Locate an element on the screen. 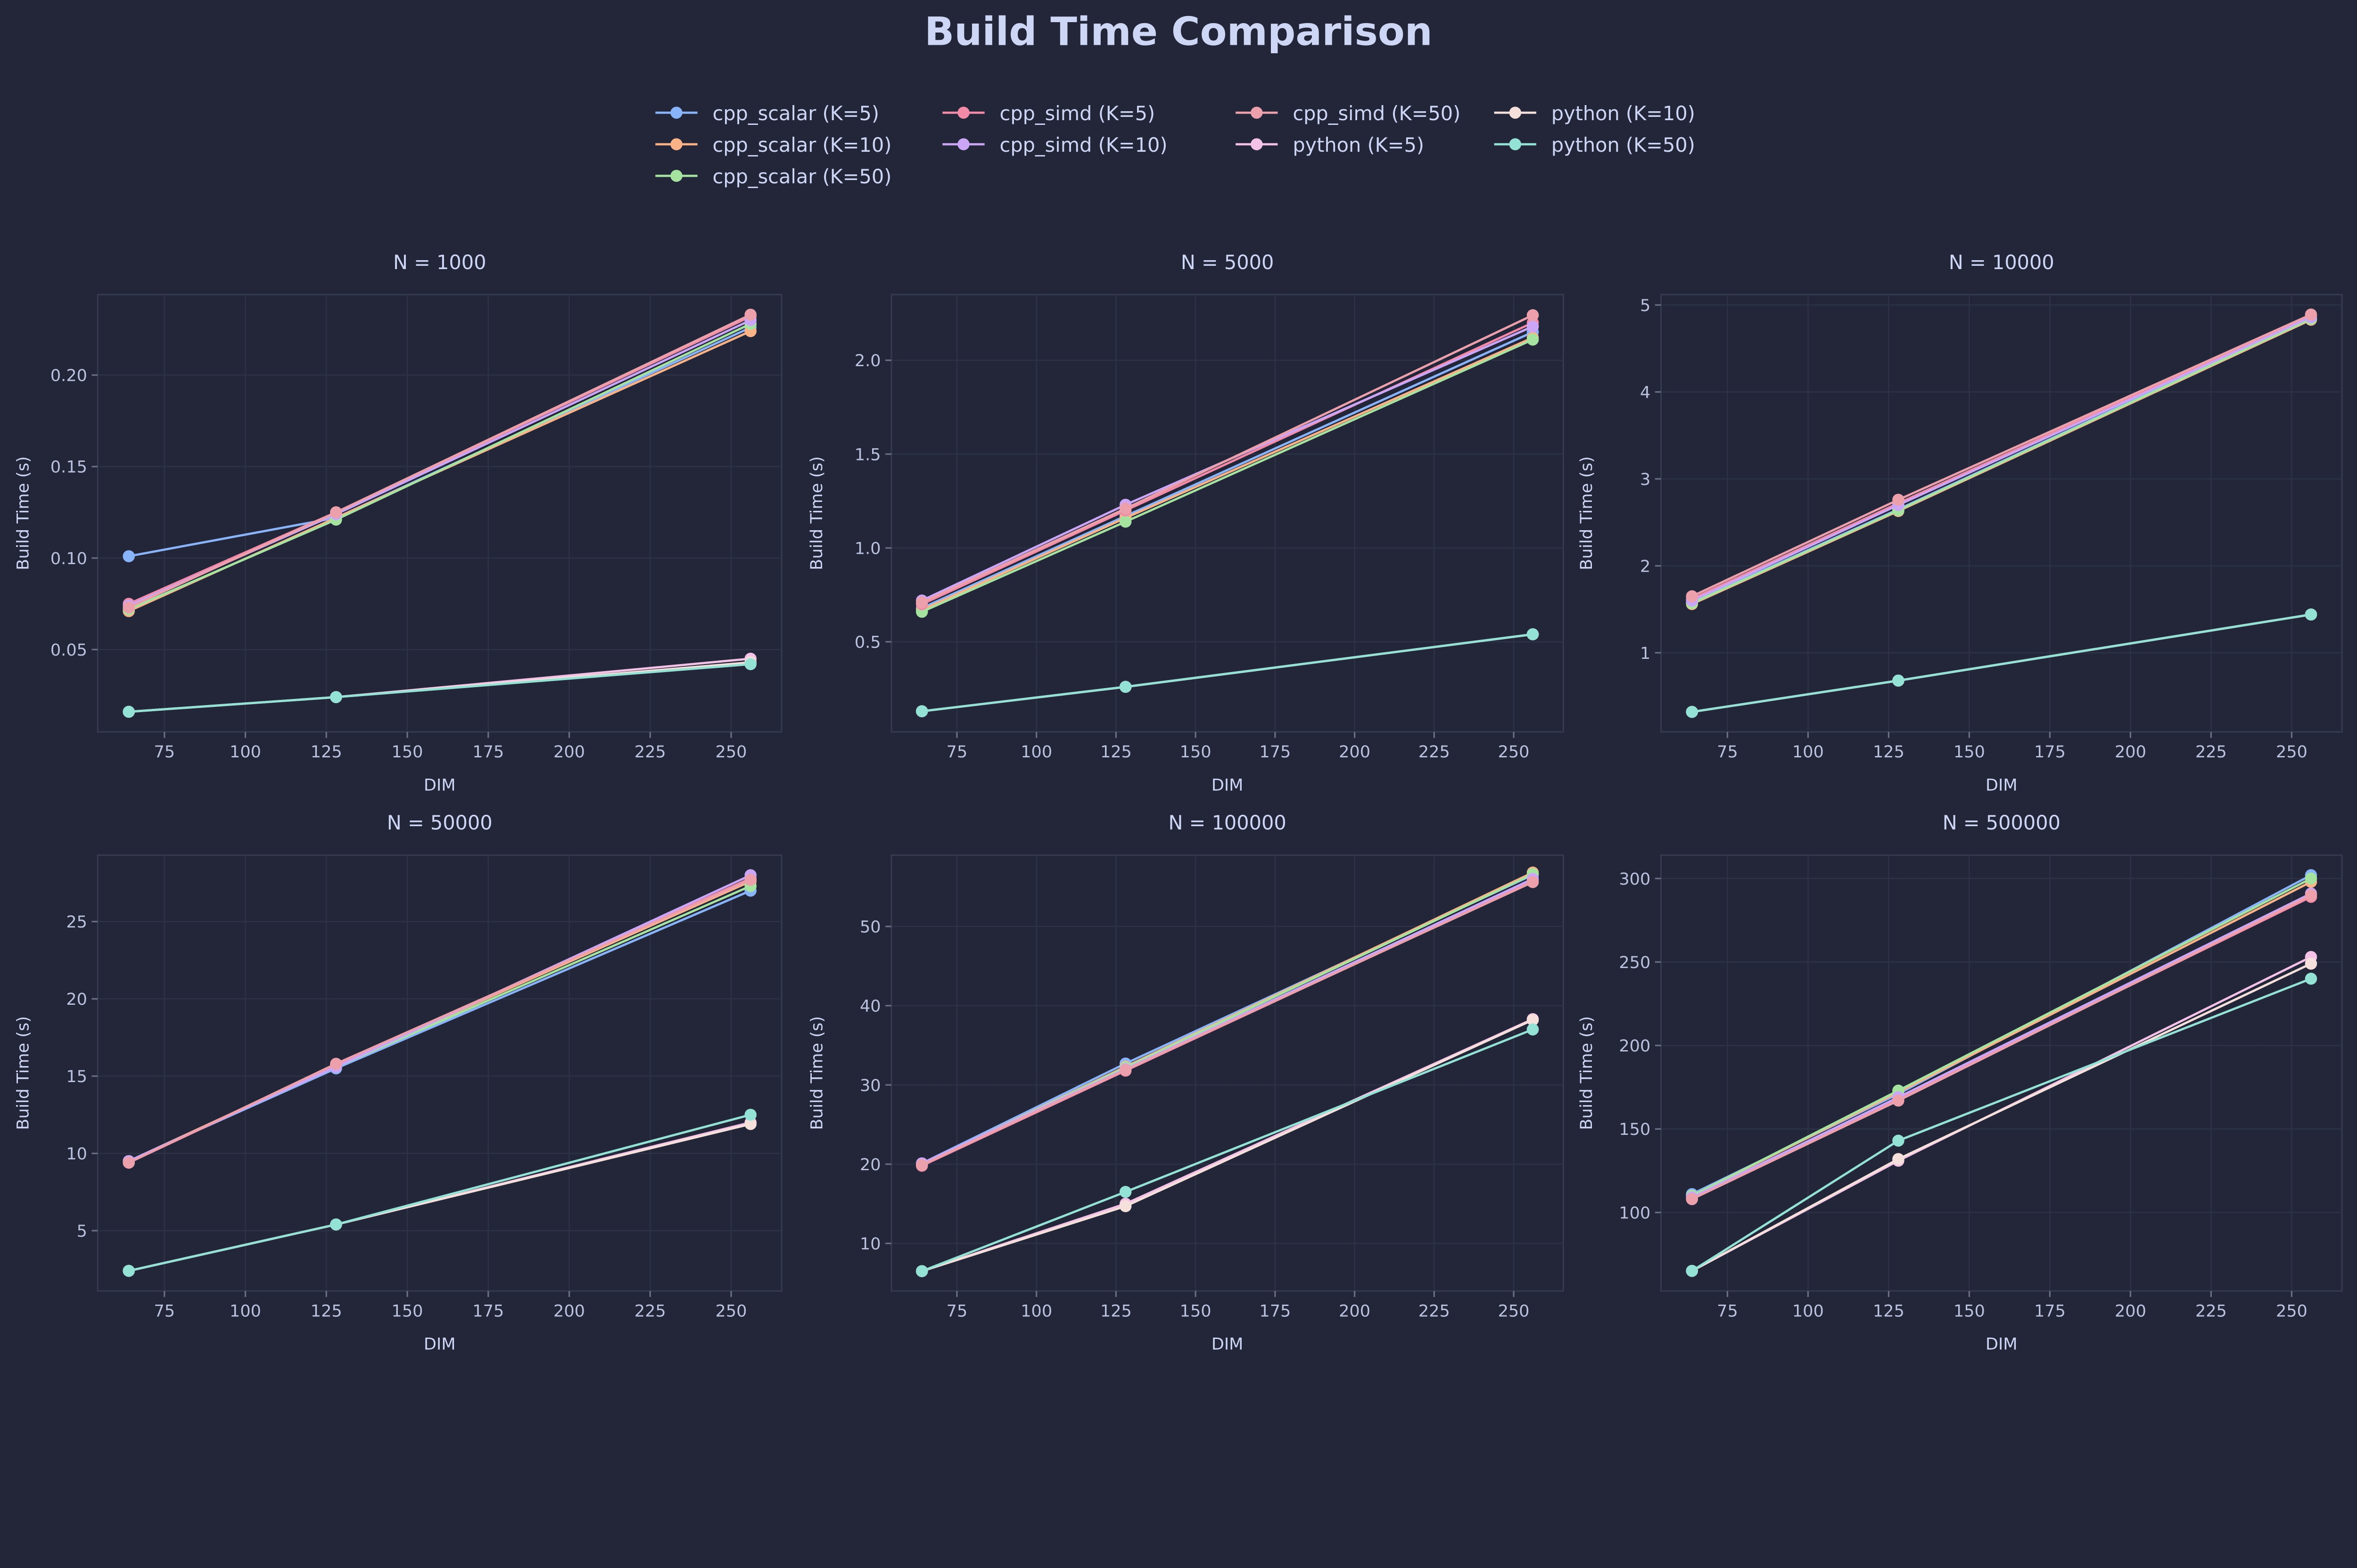  plot-area is located at coordinates (1227, 1073).